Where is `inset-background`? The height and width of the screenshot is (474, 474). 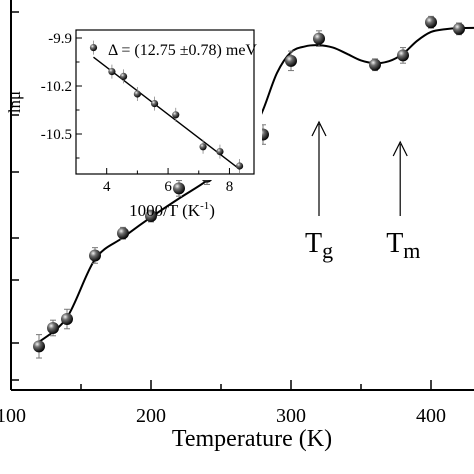
inset-background is located at coordinates (165, 105).